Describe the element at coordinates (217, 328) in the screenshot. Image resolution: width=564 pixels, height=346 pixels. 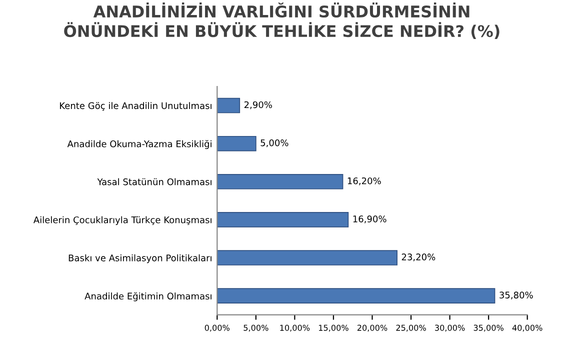
I see `x-tick-label: 0,00%` at that location.